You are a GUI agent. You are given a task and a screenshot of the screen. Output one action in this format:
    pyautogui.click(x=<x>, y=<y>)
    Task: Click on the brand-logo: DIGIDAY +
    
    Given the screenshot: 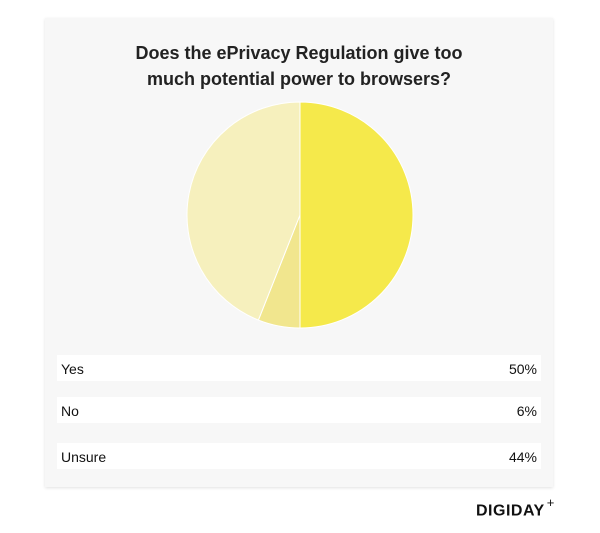 What is the action you would take?
    pyautogui.click(x=515, y=507)
    